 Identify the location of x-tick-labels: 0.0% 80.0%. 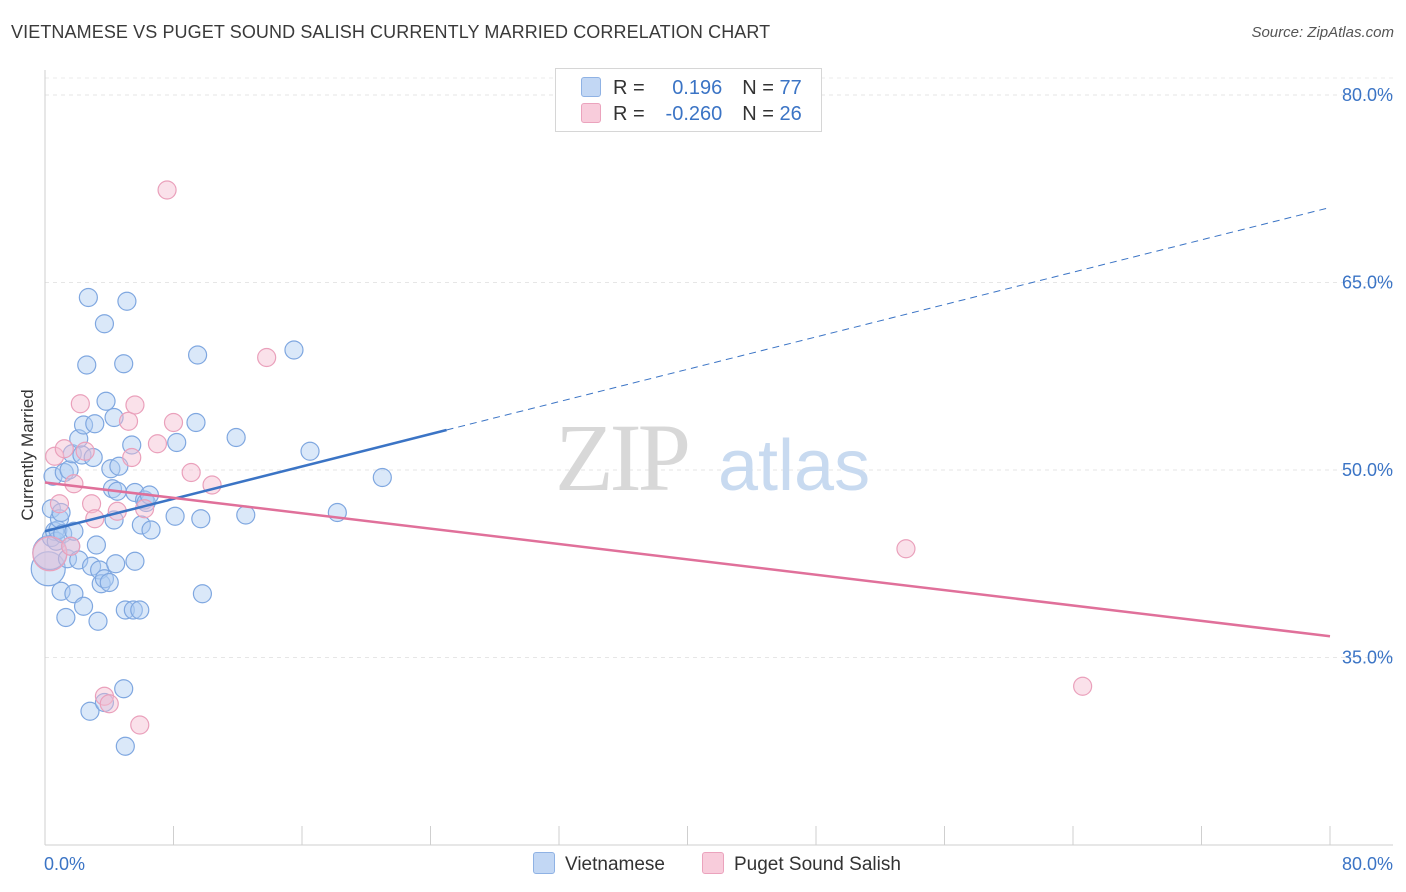
(718, 864).